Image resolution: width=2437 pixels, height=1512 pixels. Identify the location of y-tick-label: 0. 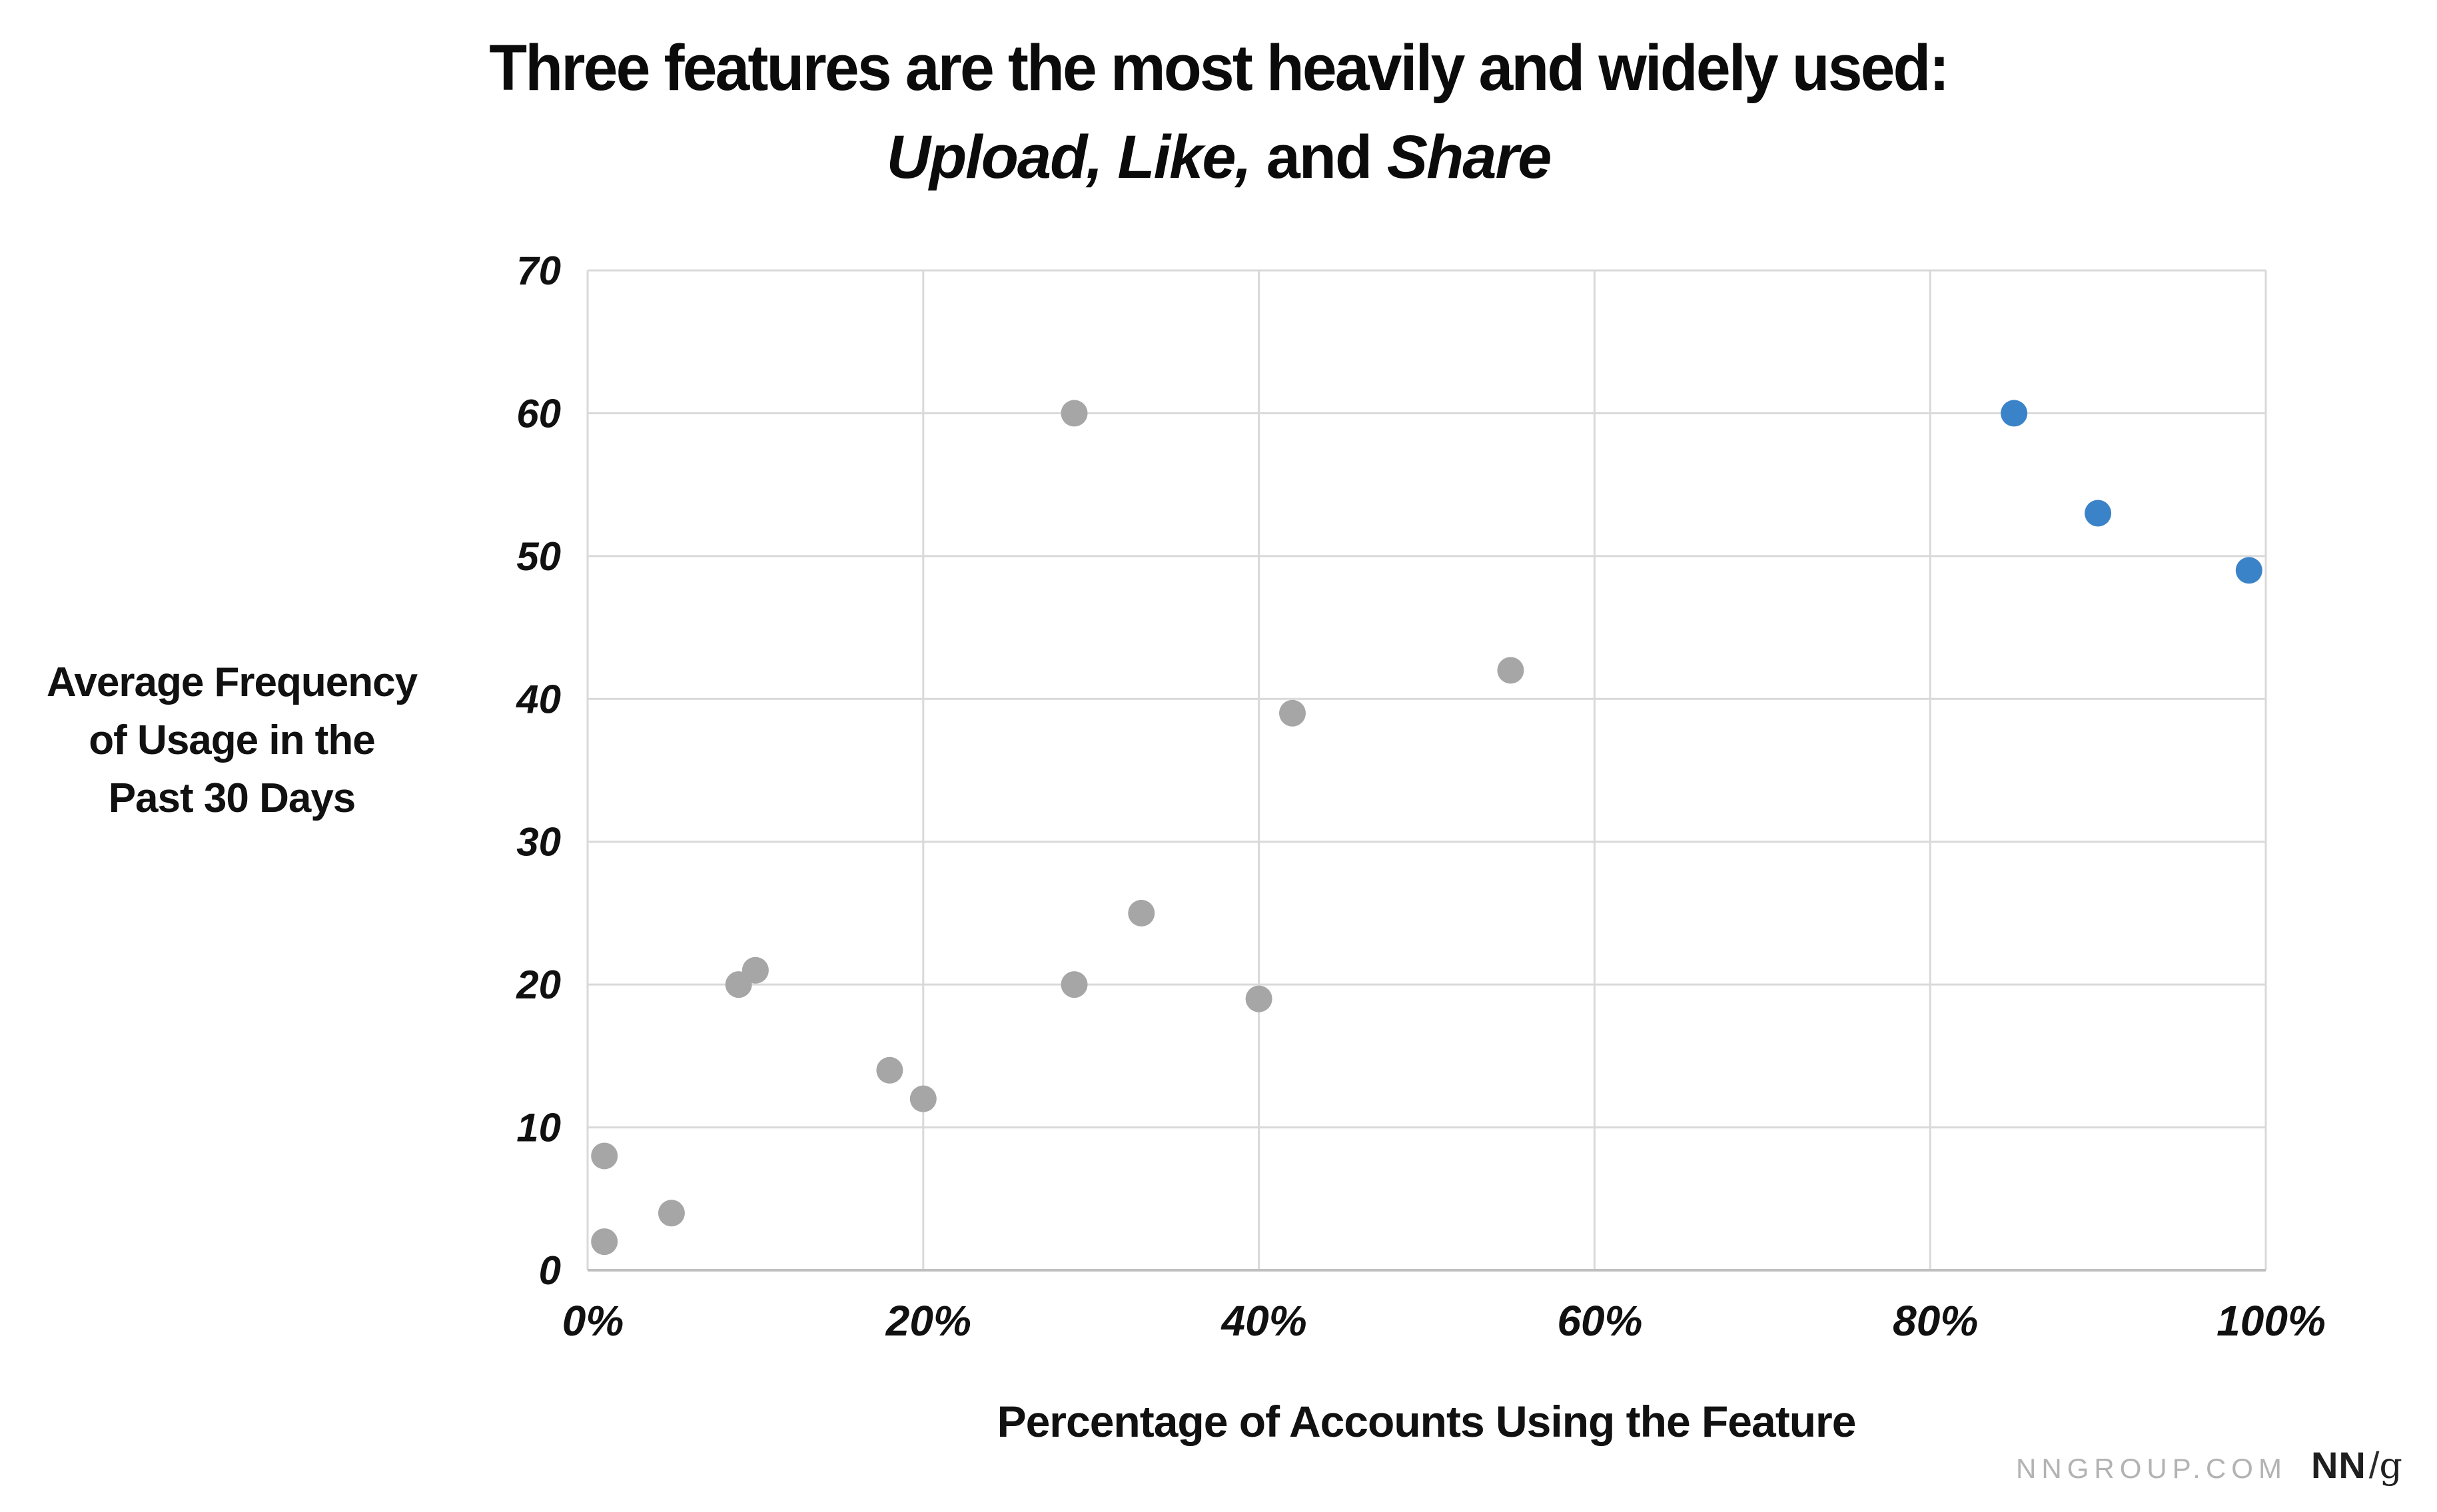
(550, 1271).